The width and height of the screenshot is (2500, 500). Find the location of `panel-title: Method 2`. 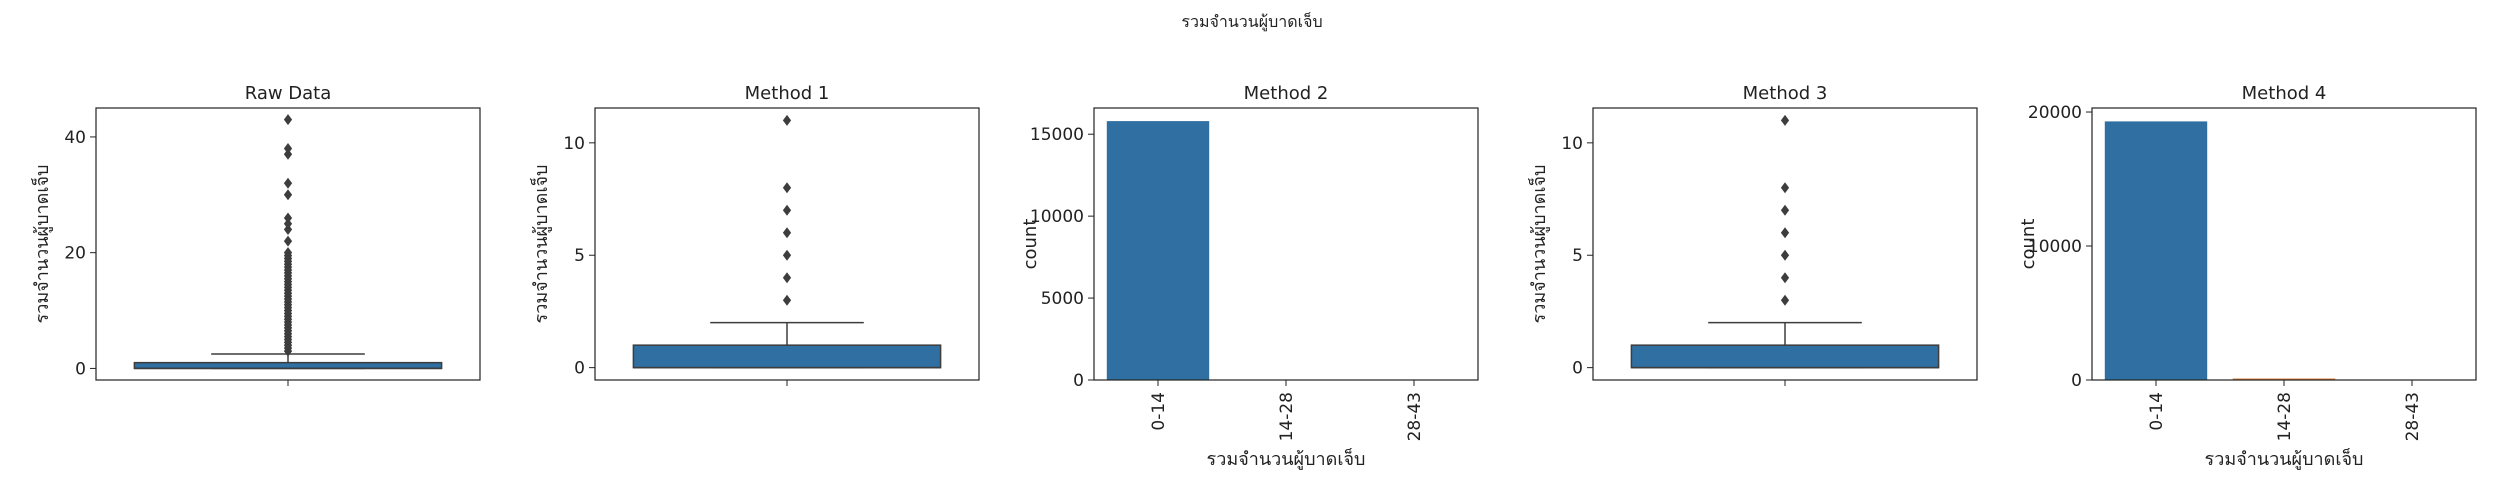

panel-title: Method 2 is located at coordinates (1286, 93).